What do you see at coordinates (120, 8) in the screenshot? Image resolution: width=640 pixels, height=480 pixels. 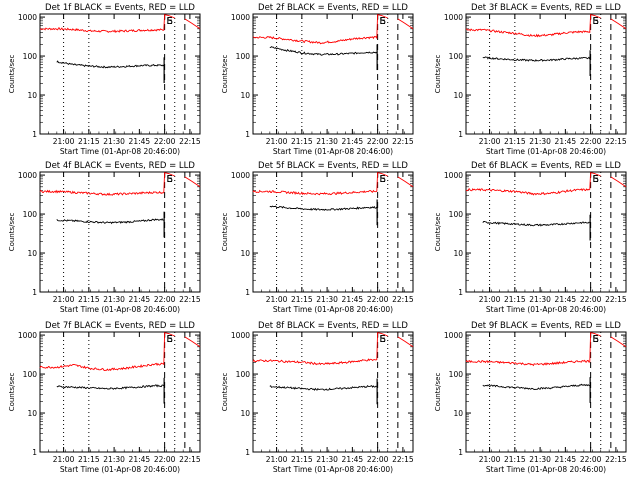 I see `panel-title: Det 1f BLACK = Events, RED = LLD` at bounding box center [120, 8].